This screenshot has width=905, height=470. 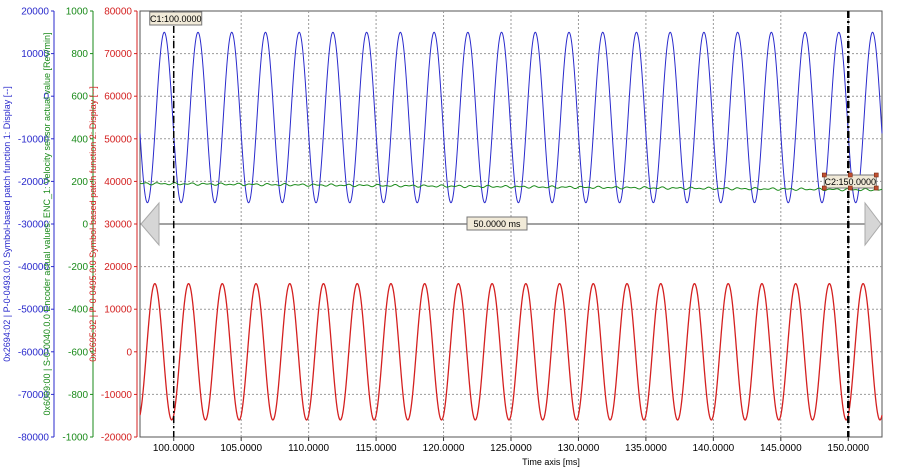 What do you see at coordinates (308, 448) in the screenshot?
I see `x-tick-label: 110.0000` at bounding box center [308, 448].